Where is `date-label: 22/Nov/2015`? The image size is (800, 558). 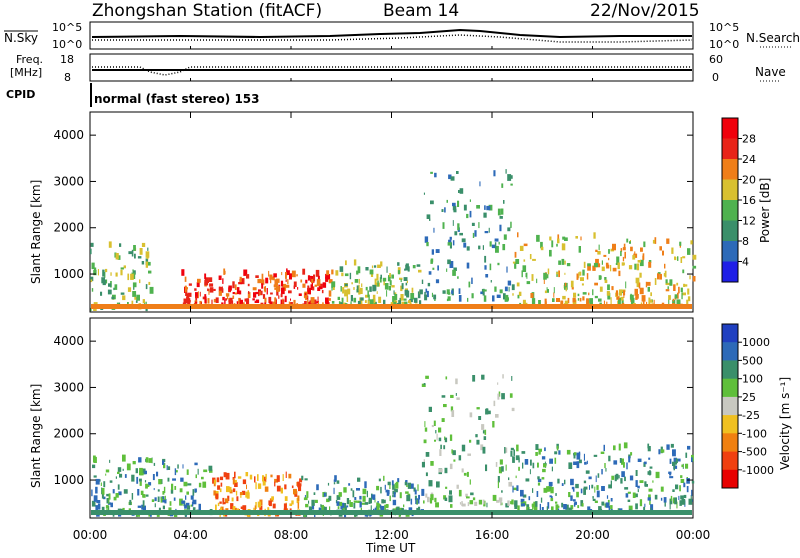 date-label: 22/Nov/2015 is located at coordinates (645, 11).